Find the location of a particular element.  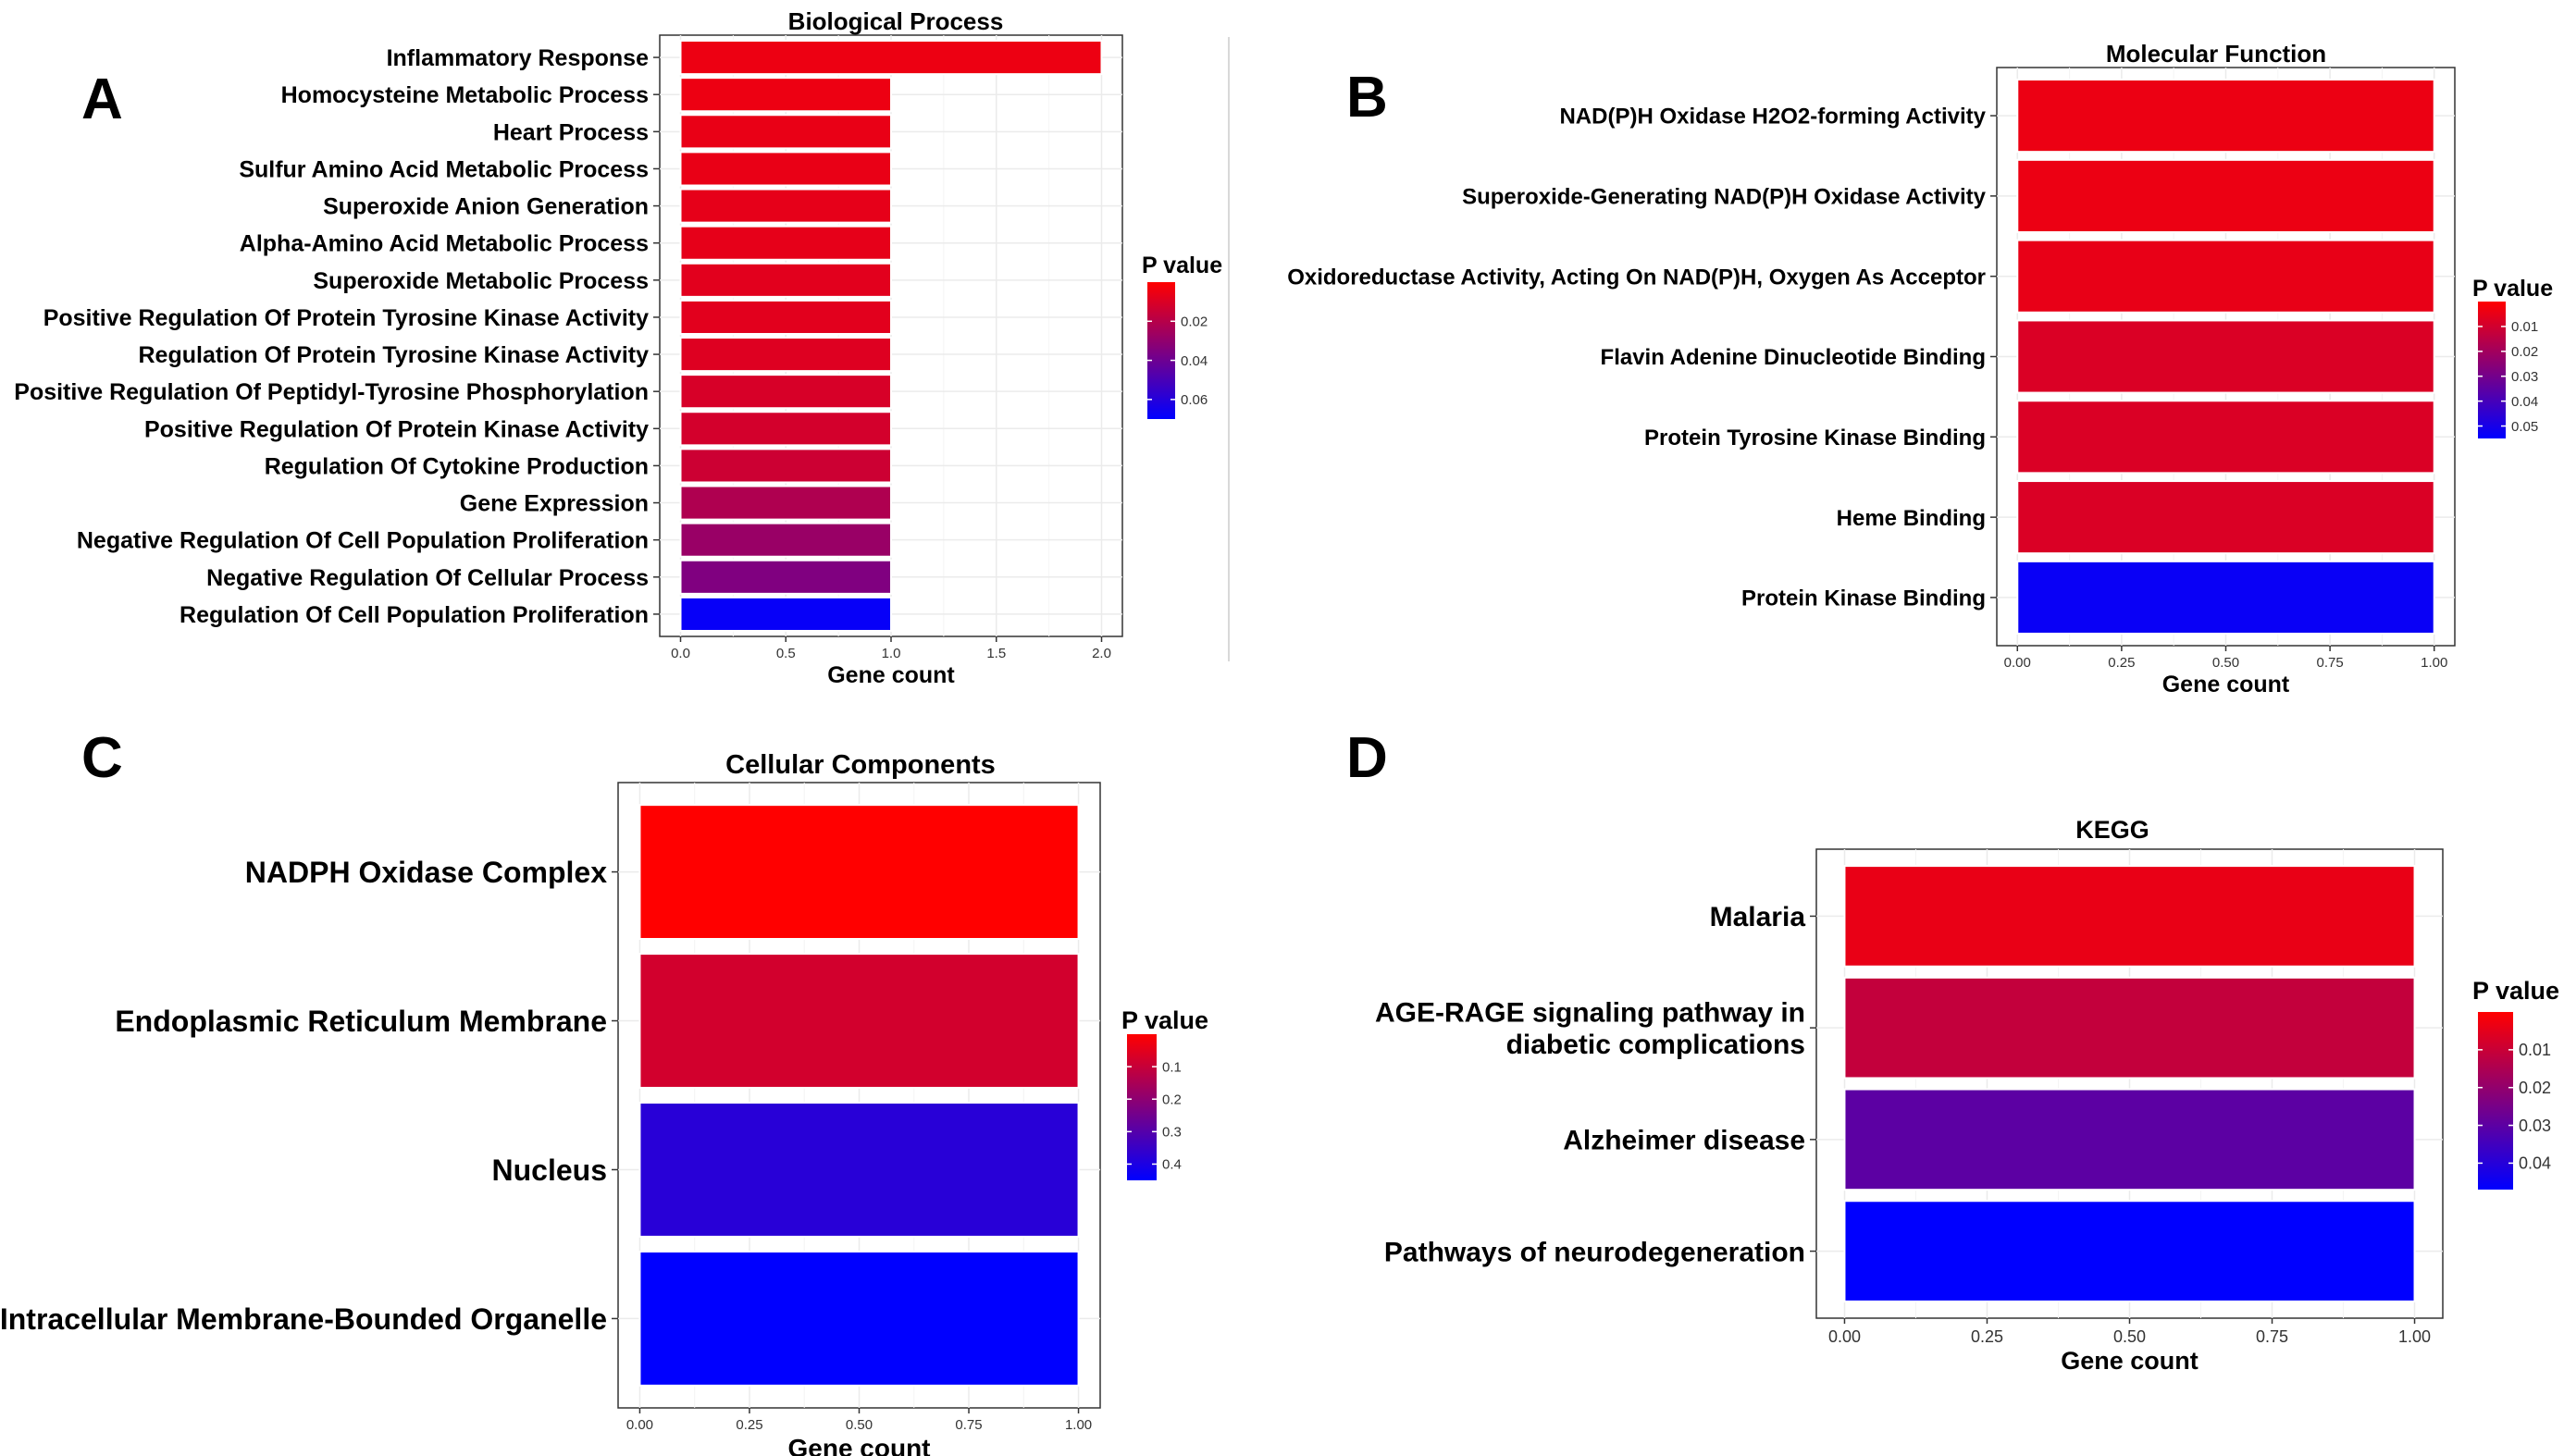

bar-homocysteine-metabolic-process is located at coordinates (785, 95).